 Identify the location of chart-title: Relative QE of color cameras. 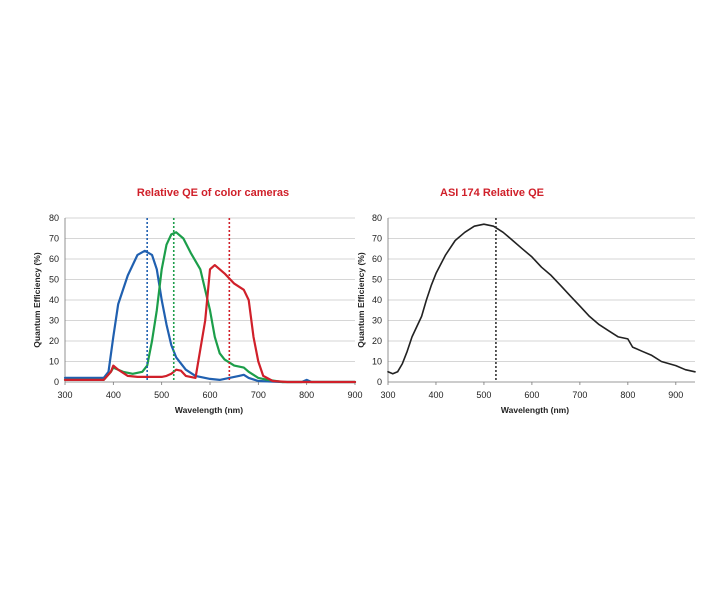
(213, 193).